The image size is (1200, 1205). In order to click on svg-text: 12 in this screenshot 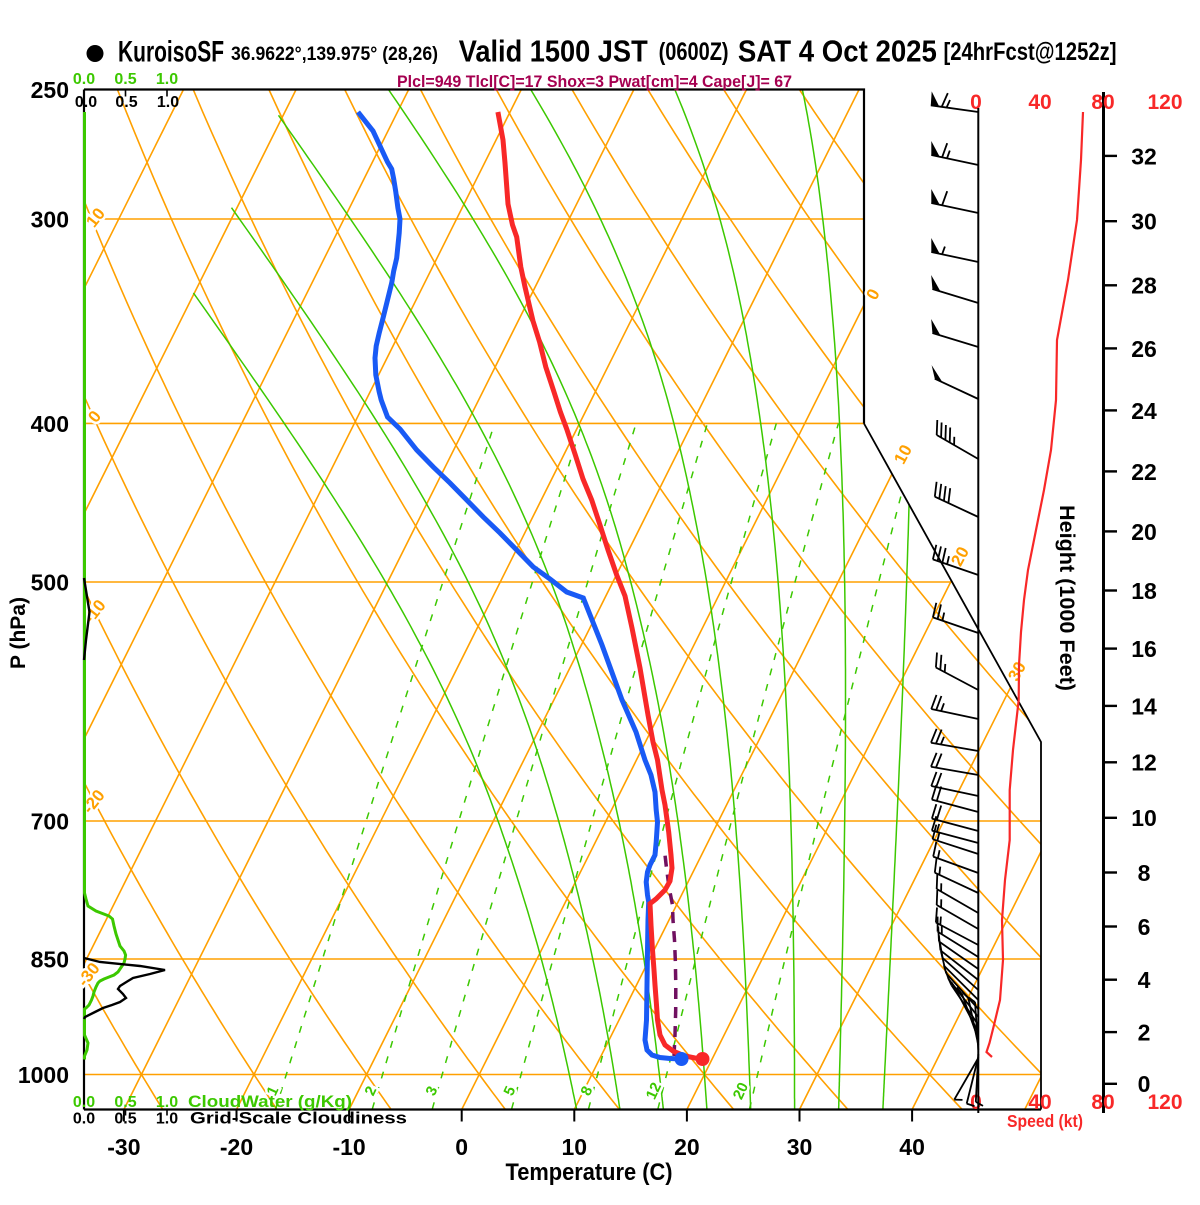, I will do `click(1144, 763)`.